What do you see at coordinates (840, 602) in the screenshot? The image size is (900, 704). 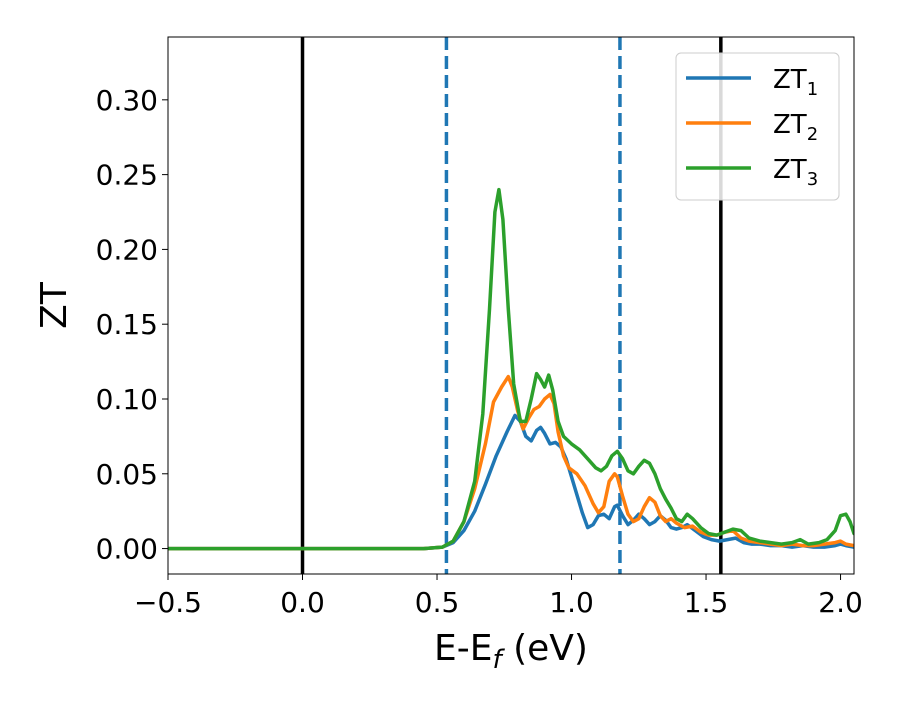 I see `x-tick-label: 2.0` at bounding box center [840, 602].